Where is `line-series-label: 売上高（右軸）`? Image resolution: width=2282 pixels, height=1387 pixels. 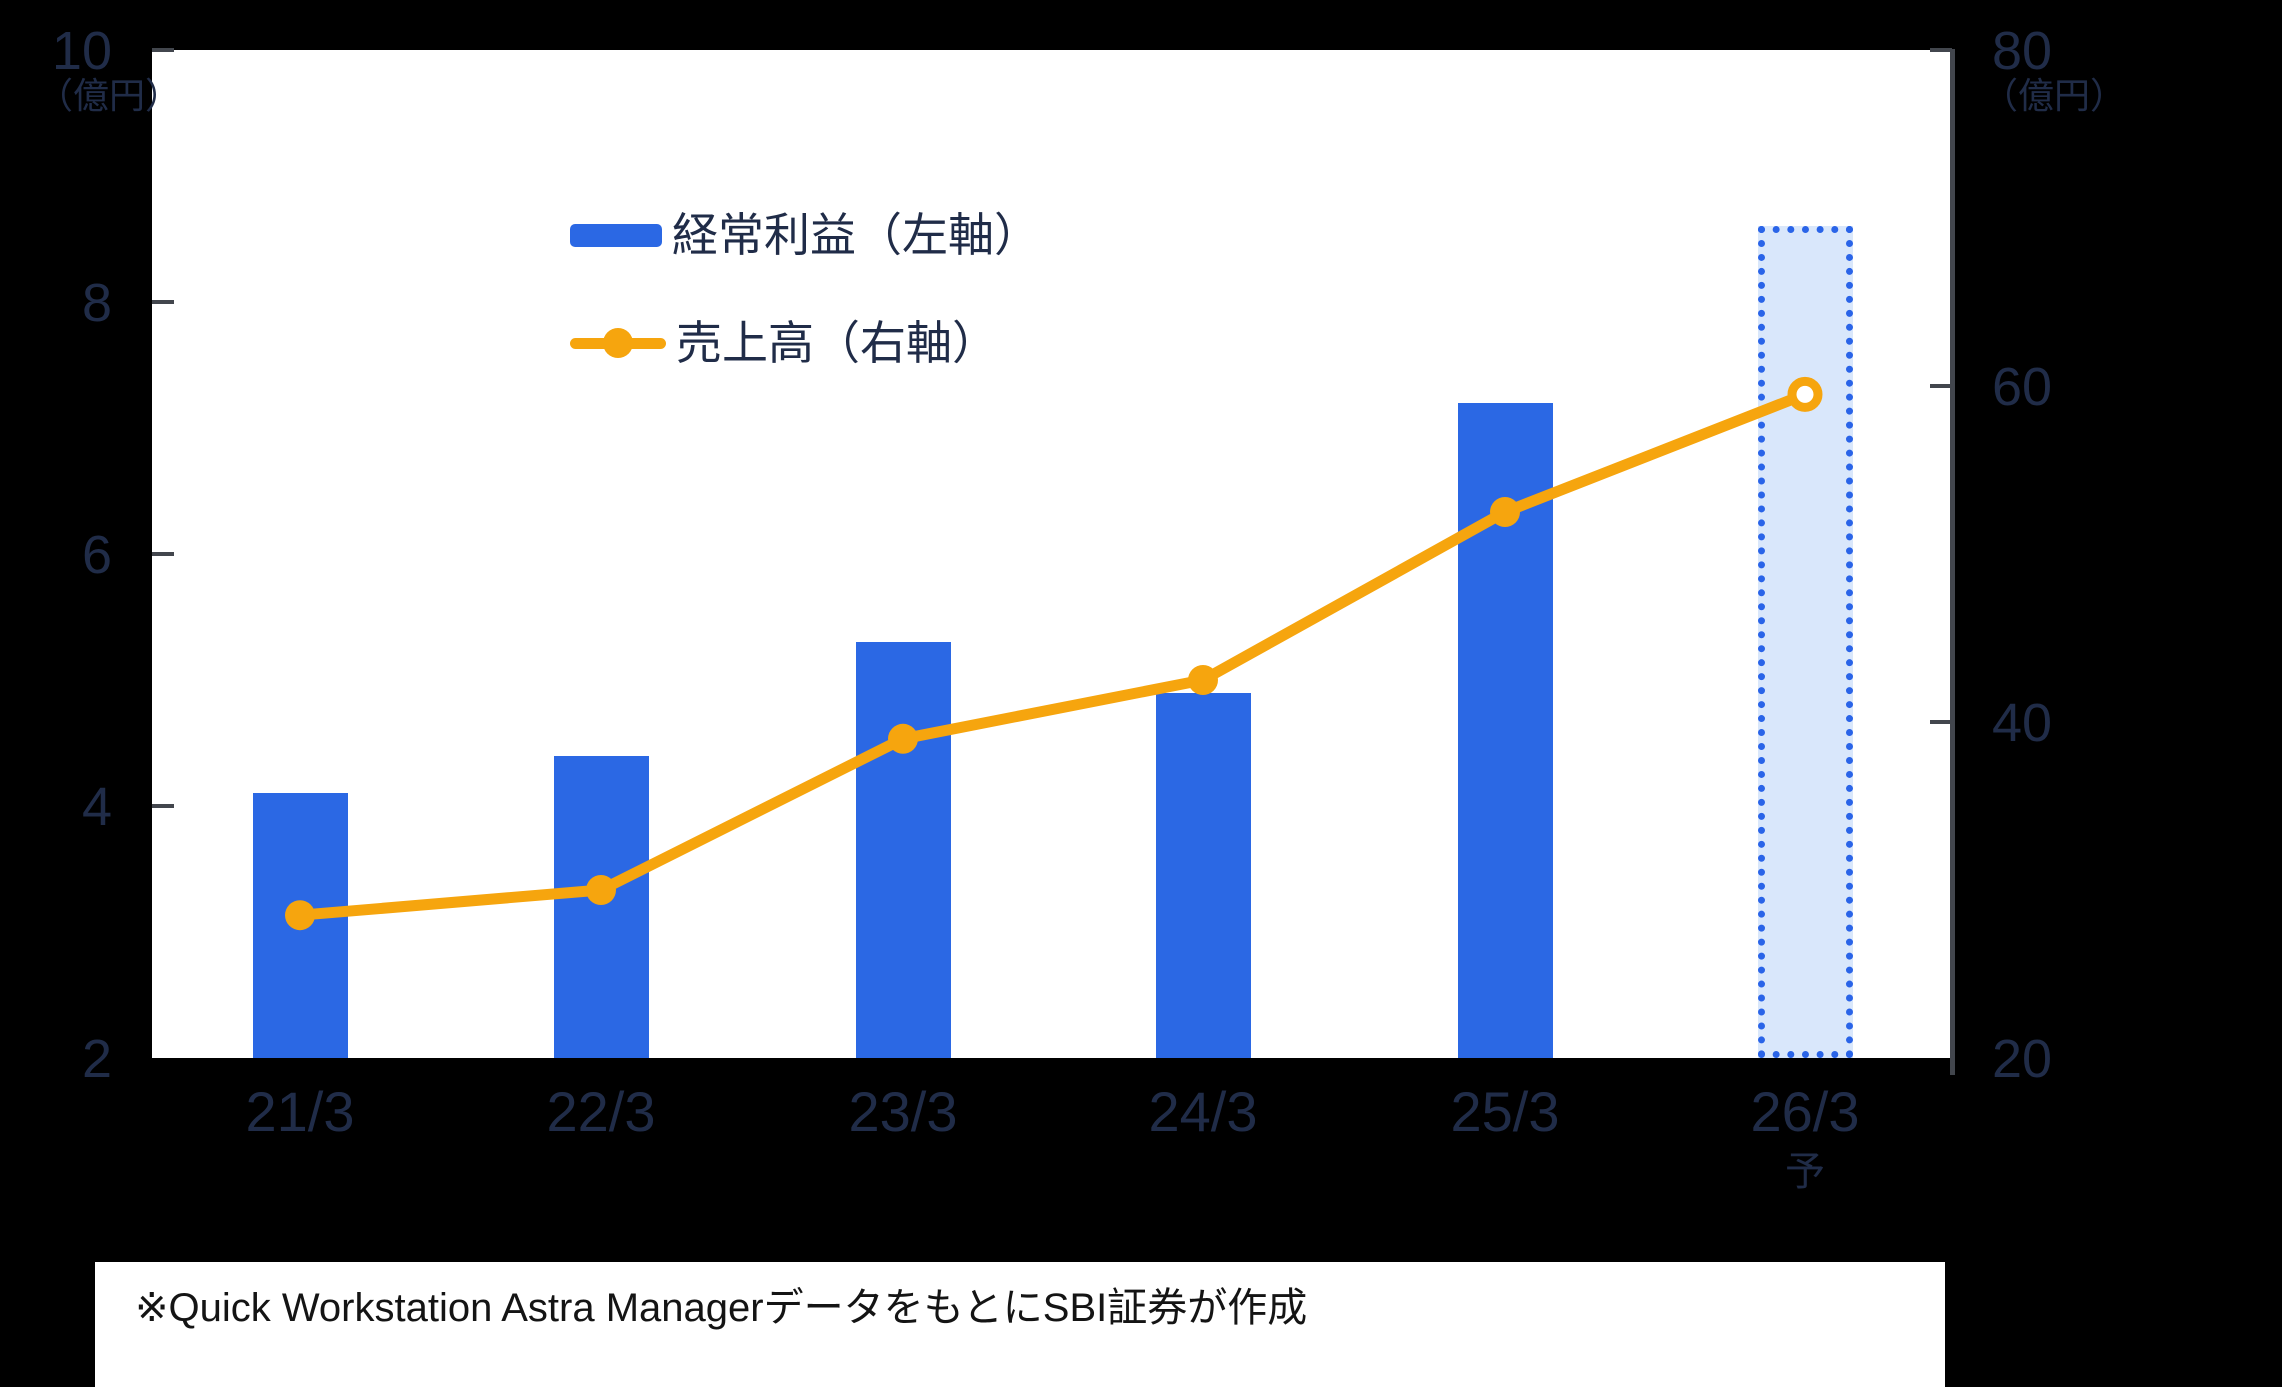
line-series-label: 売上高（右軸） is located at coordinates (837, 342).